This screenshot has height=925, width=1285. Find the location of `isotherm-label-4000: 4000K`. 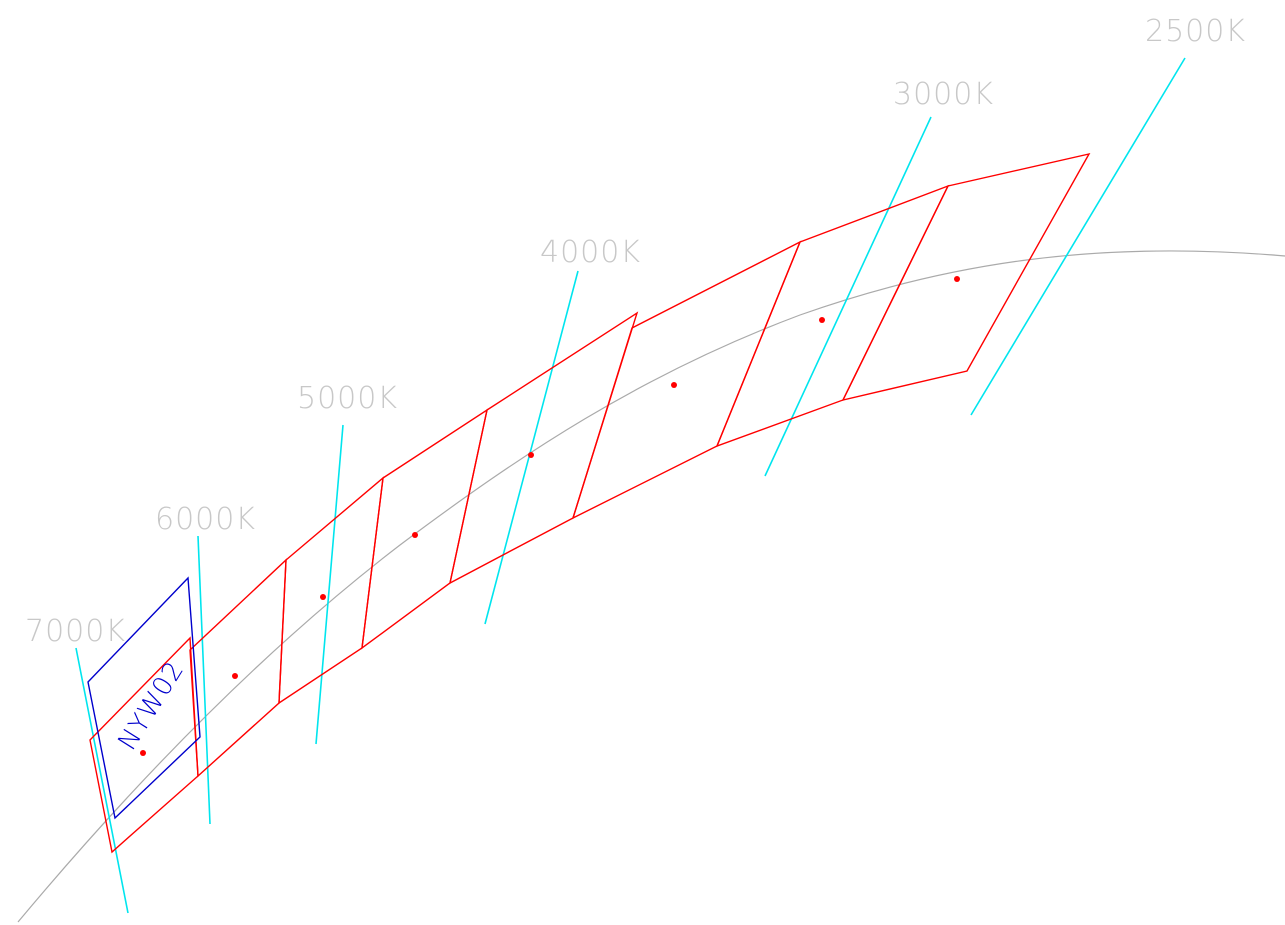

isotherm-label-4000: 4000K is located at coordinates (590, 252).